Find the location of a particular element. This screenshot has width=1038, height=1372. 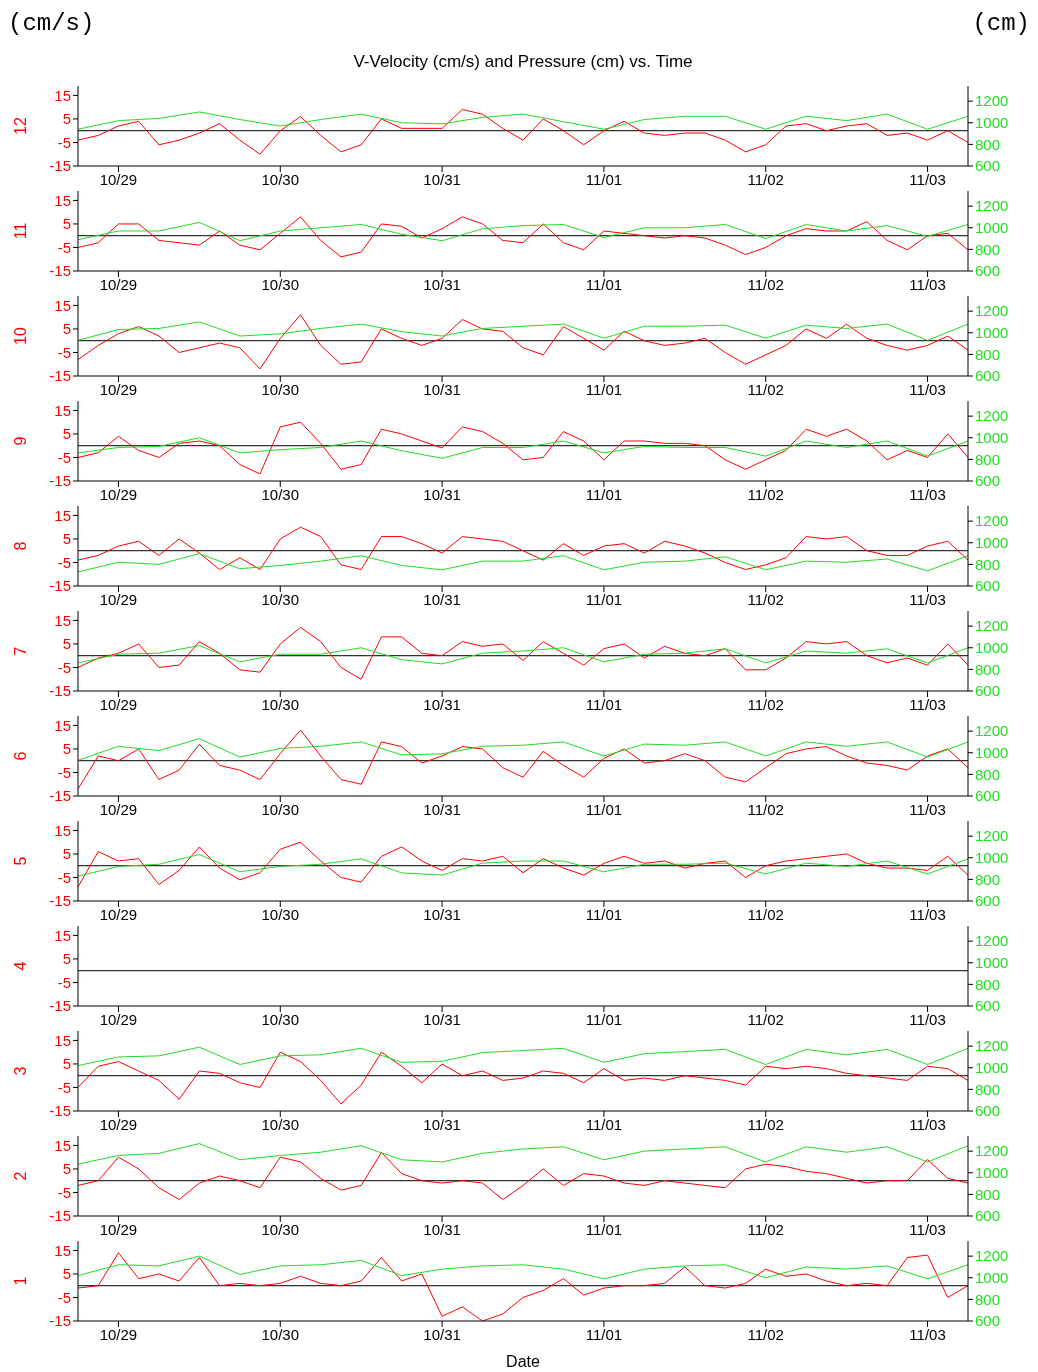

chart-title: V-Velocity (cm/s) and Pressure (cm) vs. Time is located at coordinates (523, 62).